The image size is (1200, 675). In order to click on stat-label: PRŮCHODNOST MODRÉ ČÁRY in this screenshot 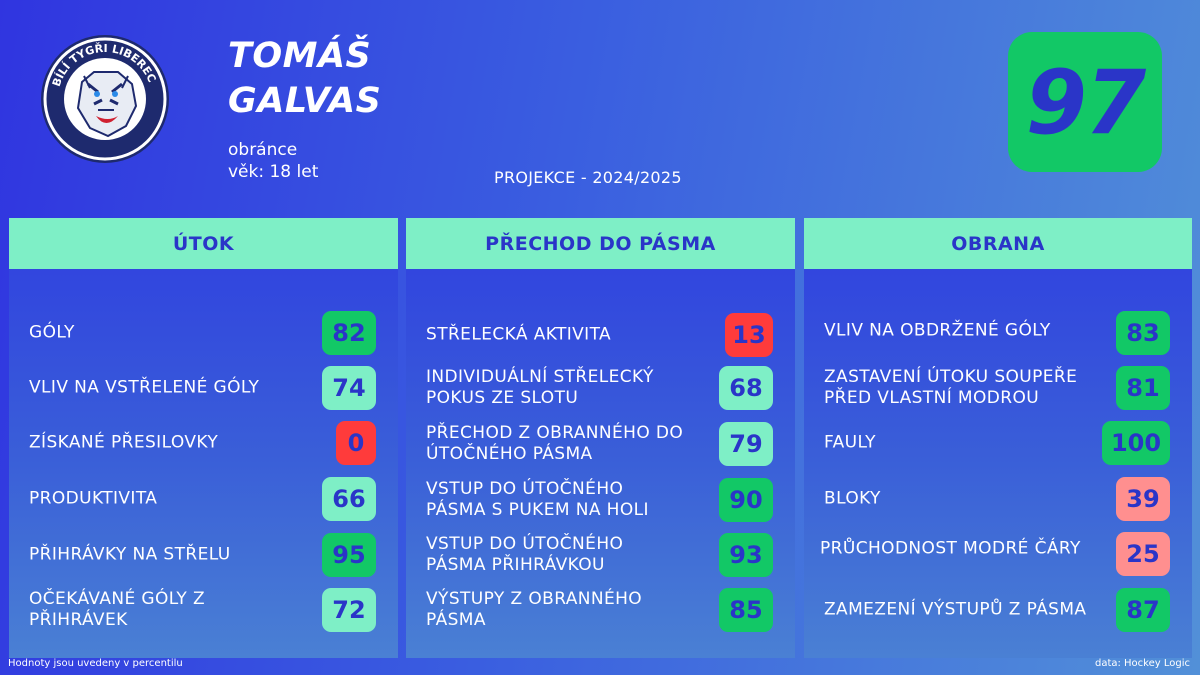, I will do `click(950, 548)`.